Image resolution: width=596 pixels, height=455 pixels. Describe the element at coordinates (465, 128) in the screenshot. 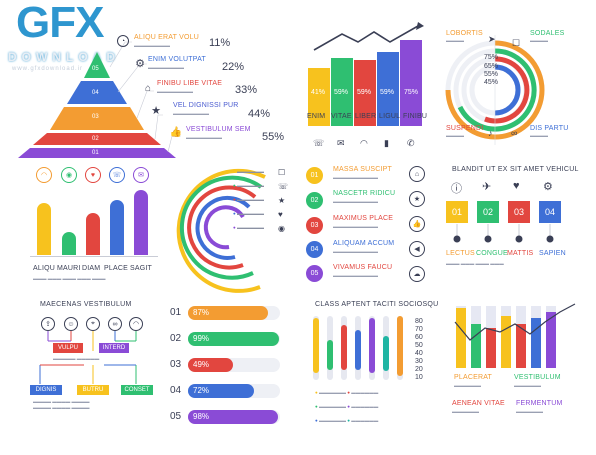

I see `ring-label-bl: SUSPENDI` at that location.